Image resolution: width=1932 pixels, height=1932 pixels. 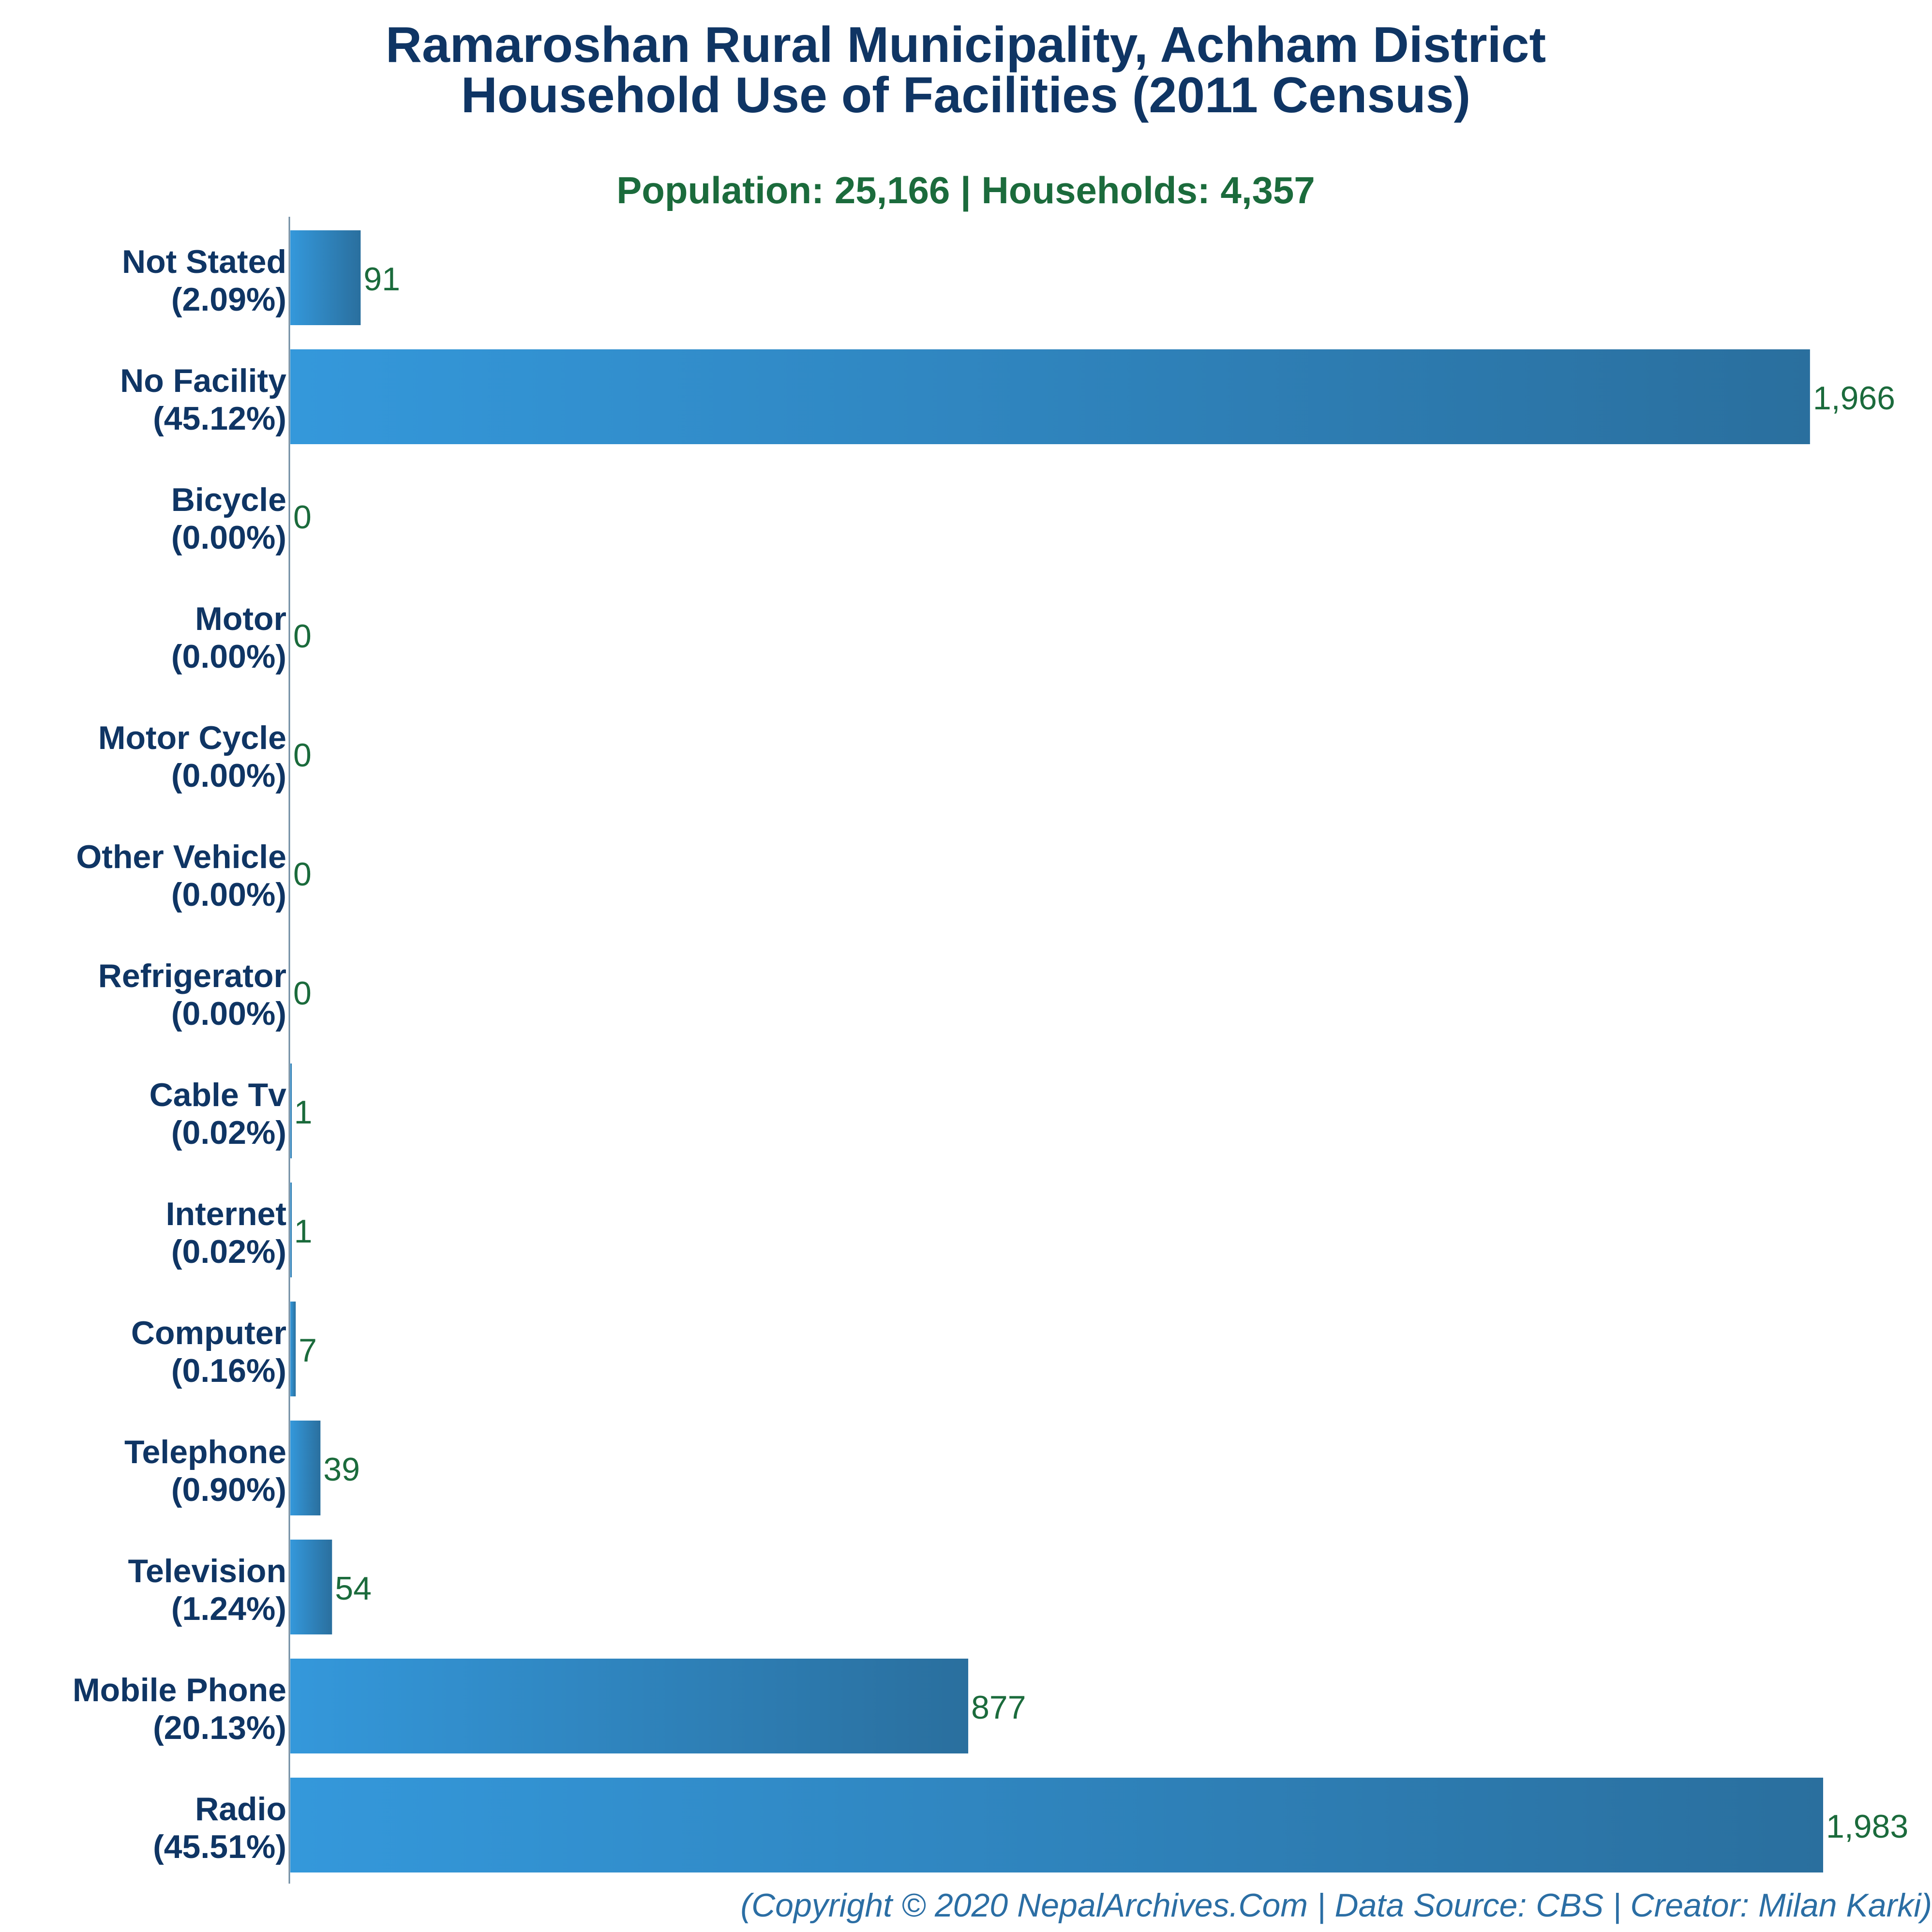 What do you see at coordinates (308, 1350) in the screenshot?
I see `value-label-computer: 7` at bounding box center [308, 1350].